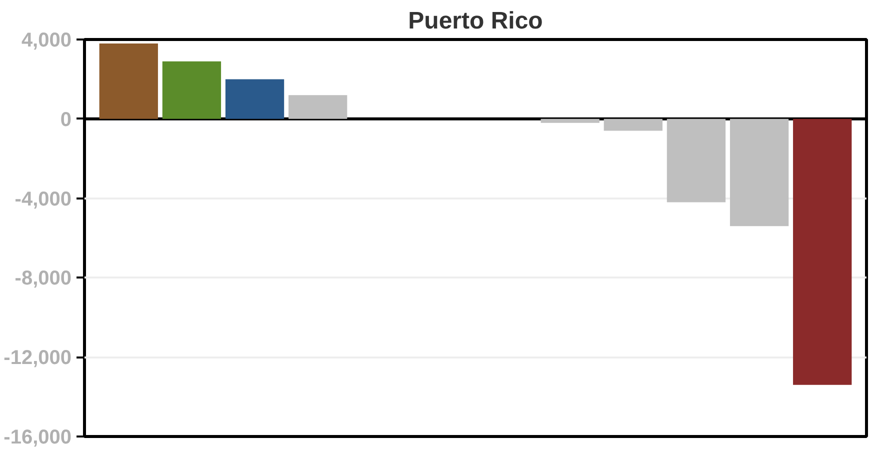 The height and width of the screenshot is (462, 882). Describe the element at coordinates (38, 358) in the screenshot. I see `y-tick-label: -12,000` at that location.